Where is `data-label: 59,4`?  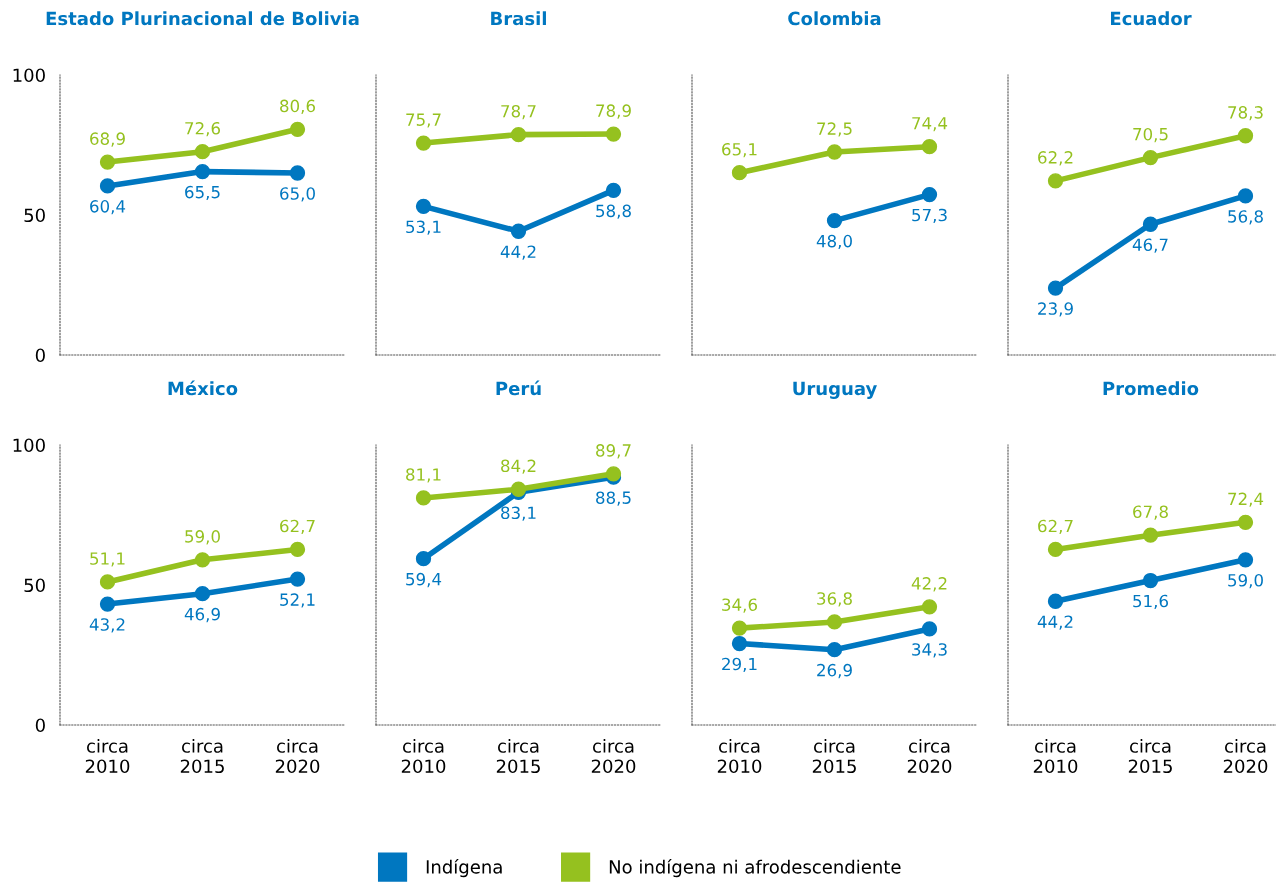 data-label: 59,4 is located at coordinates (424, 580).